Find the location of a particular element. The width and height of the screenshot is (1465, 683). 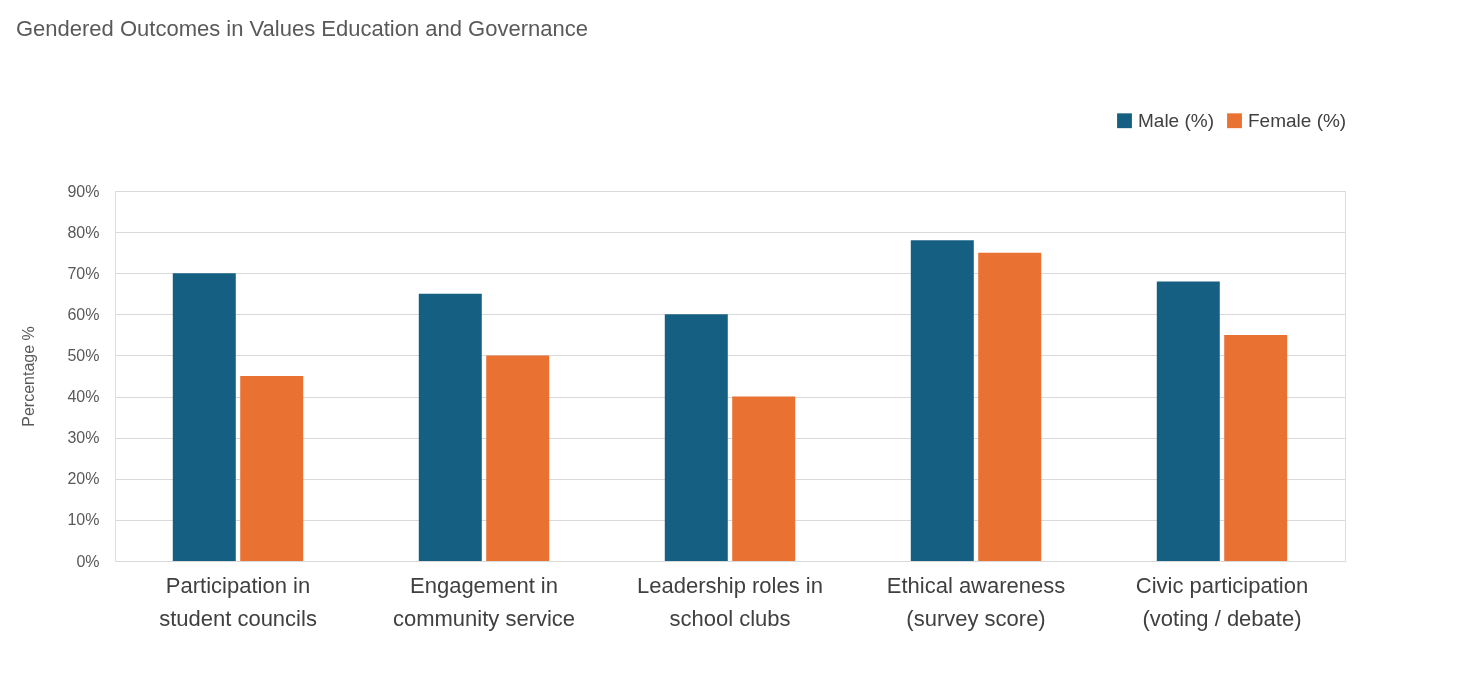

y-tick-label: 30% is located at coordinates (83, 438).